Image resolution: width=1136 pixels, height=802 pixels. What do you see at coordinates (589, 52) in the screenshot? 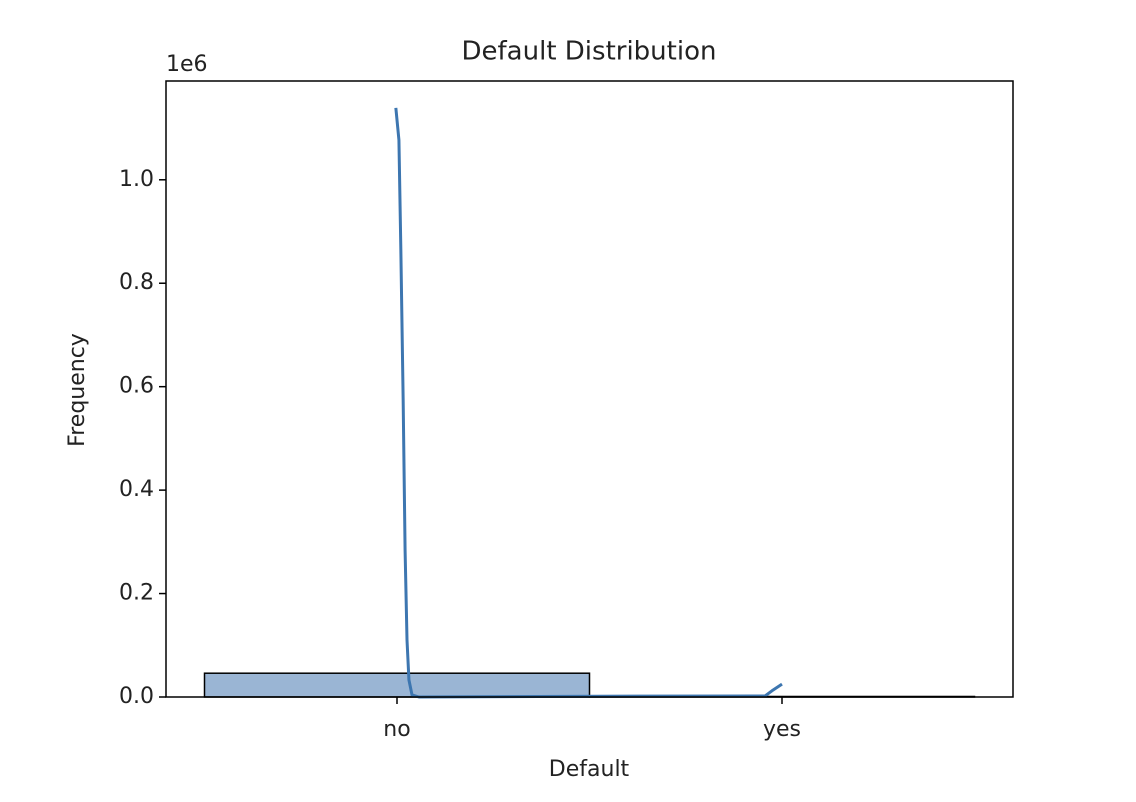
I see `chart-title: Default Distribution` at bounding box center [589, 52].